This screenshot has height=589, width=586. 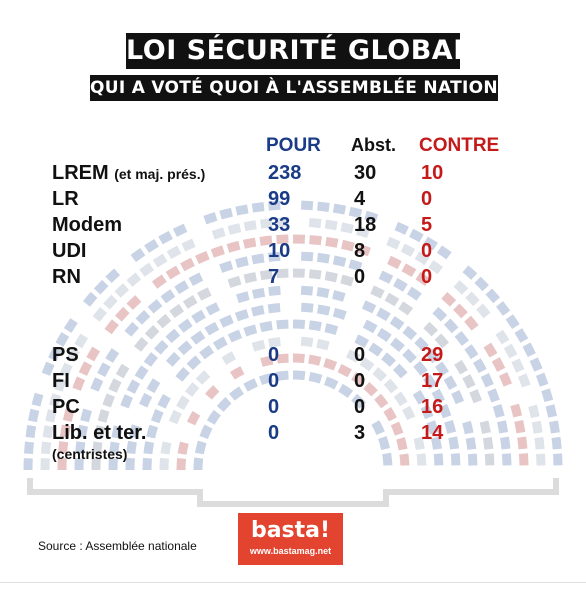 I want to click on value-contre-lrem: 10, so click(x=432, y=173).